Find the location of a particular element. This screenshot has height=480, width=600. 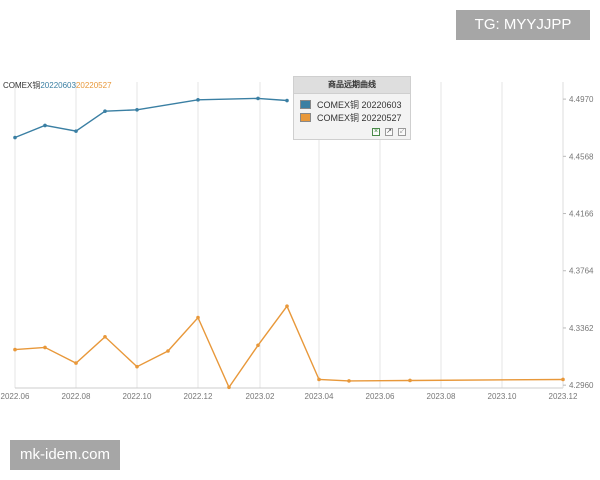

x-tick-label: 2022.10 is located at coordinates (137, 396).